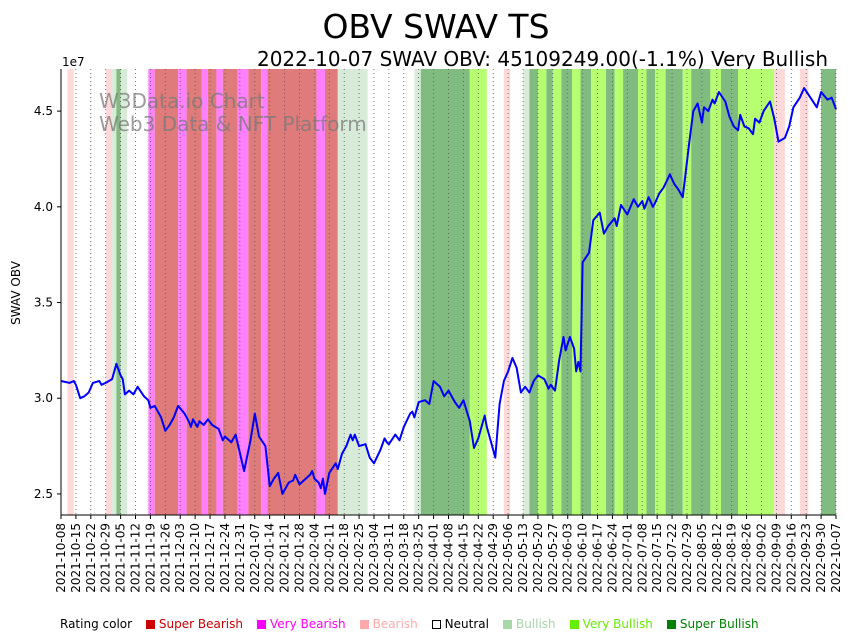 The width and height of the screenshot is (853, 641). Describe the element at coordinates (43, 494) in the screenshot. I see `y-tick-label: 2.5` at that location.